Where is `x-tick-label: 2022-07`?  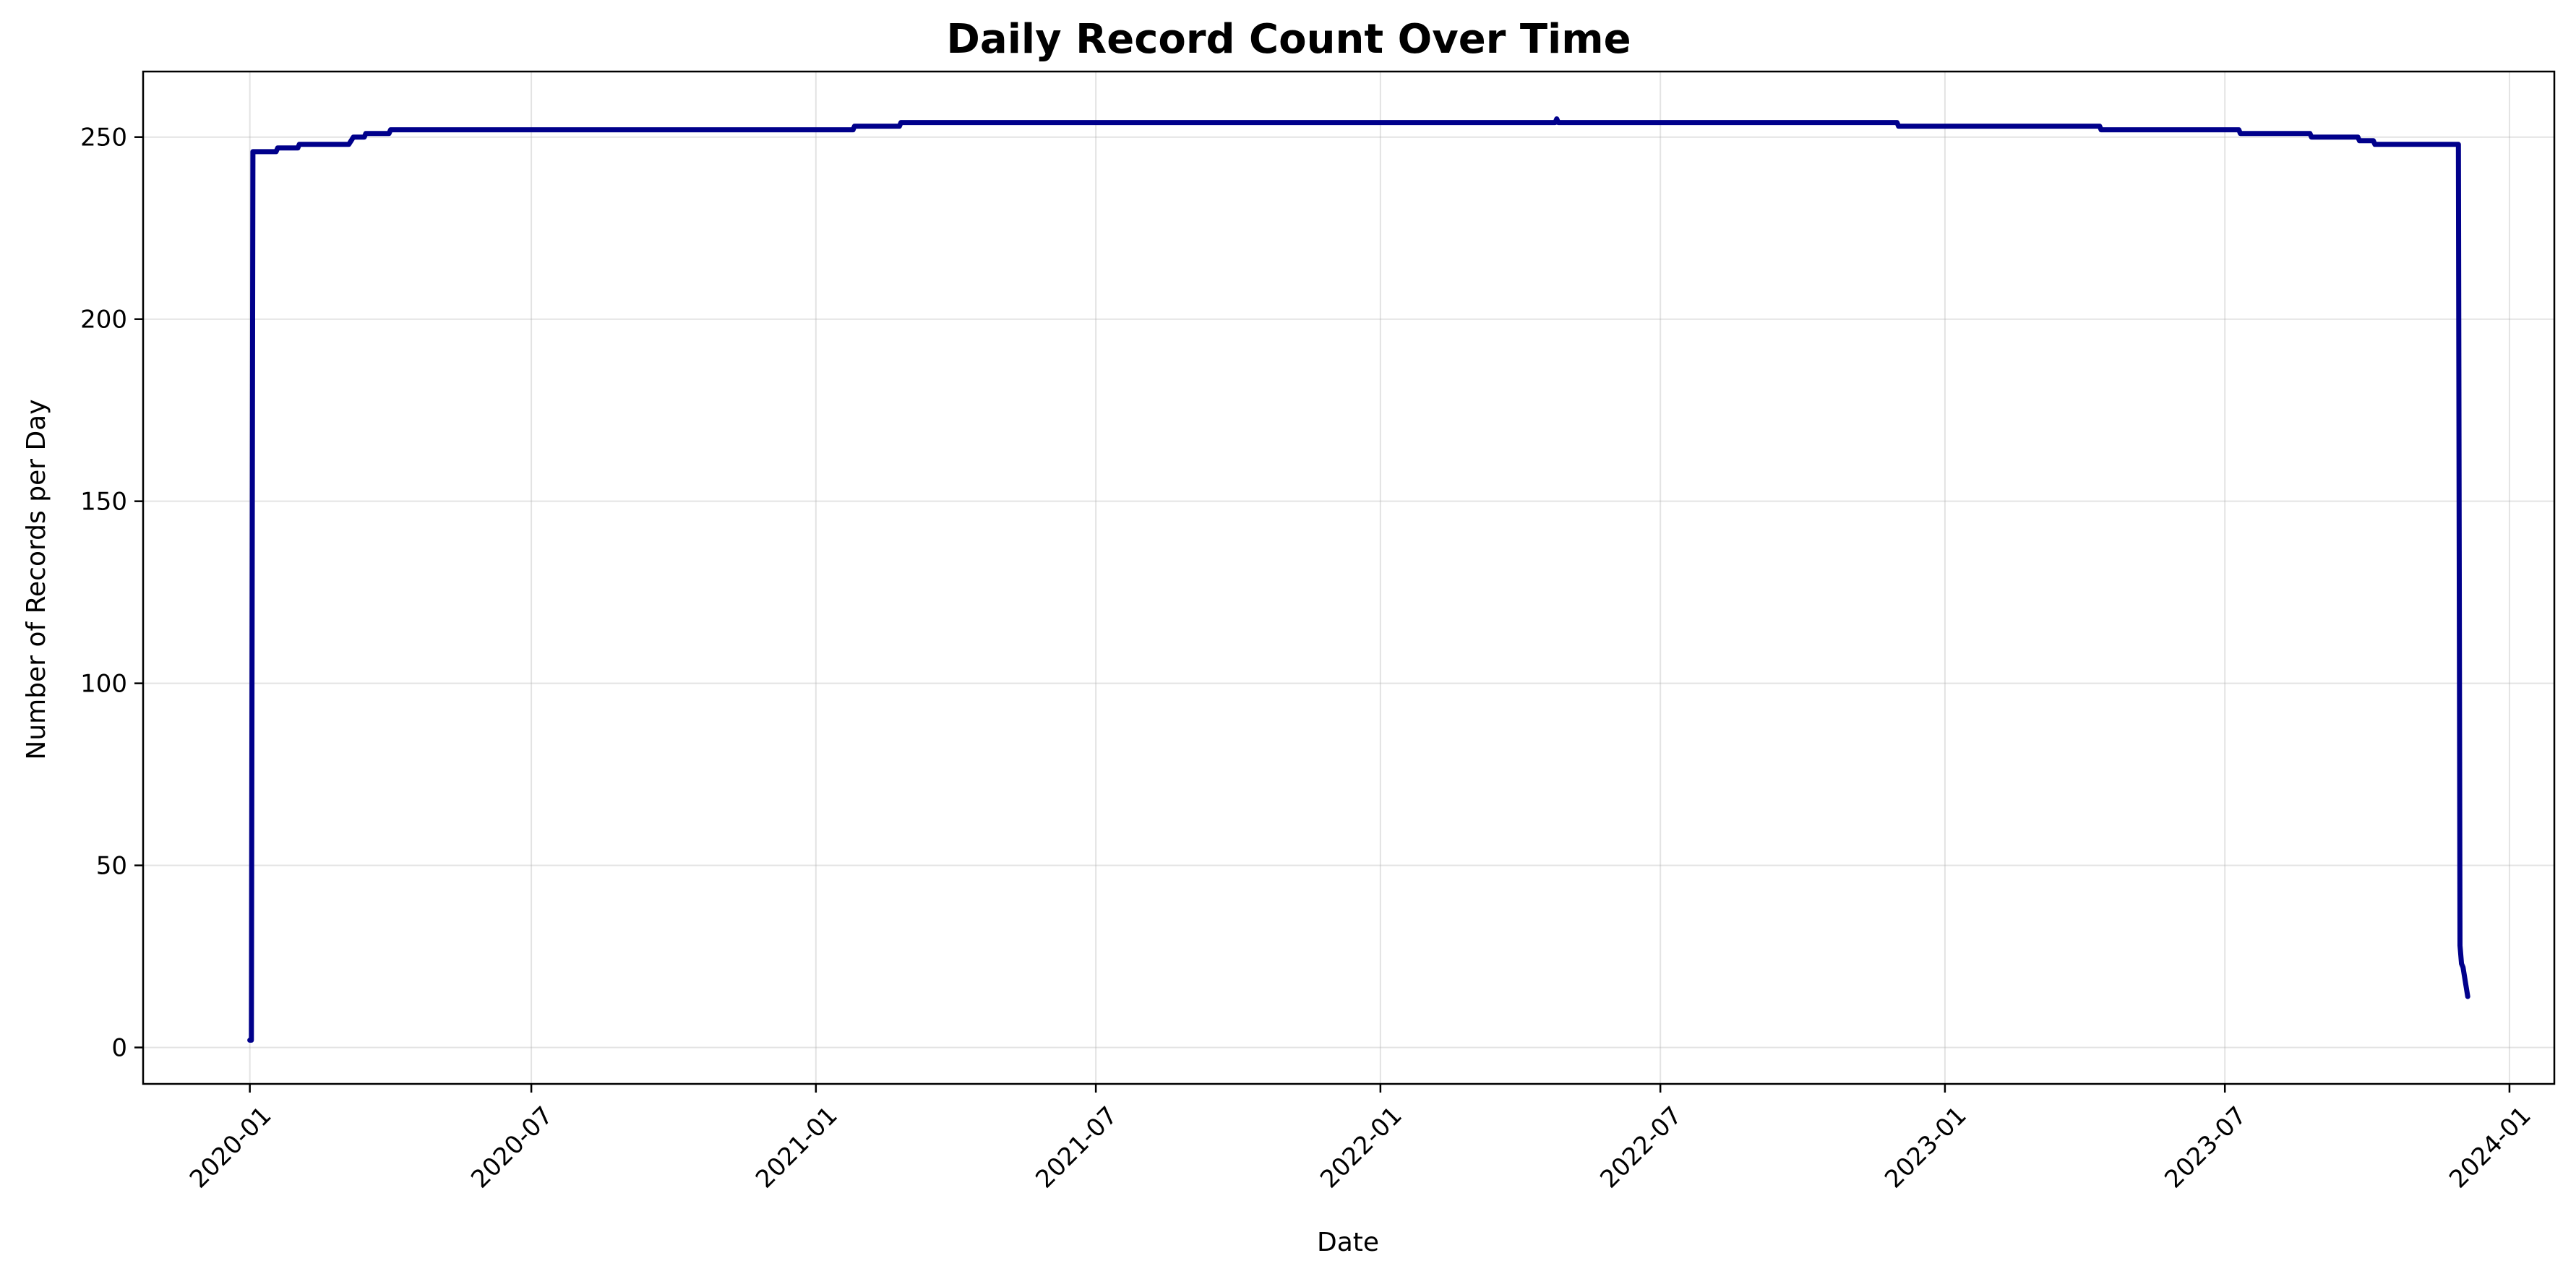 x-tick-label: 2022-07 is located at coordinates (1641, 1147).